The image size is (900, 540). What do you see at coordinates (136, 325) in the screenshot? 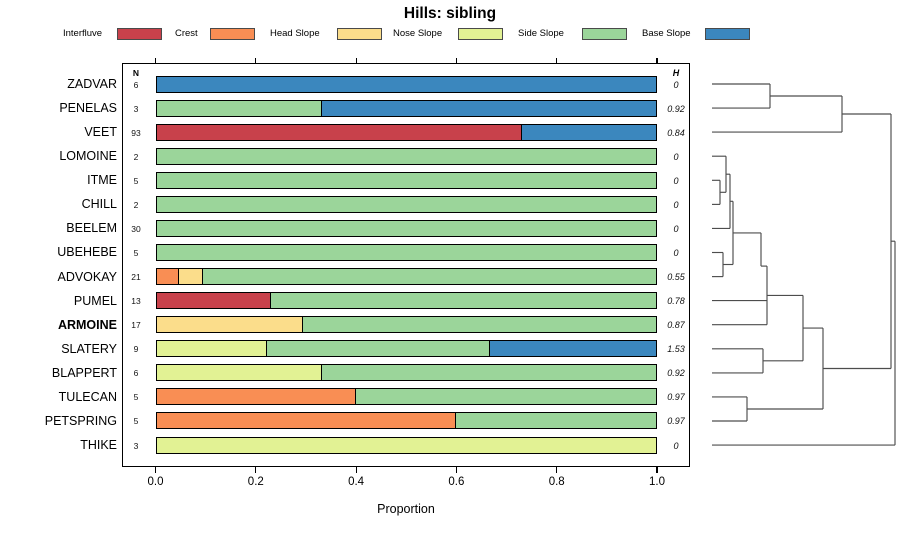
I see `n-value-armoine: 17` at bounding box center [136, 325].